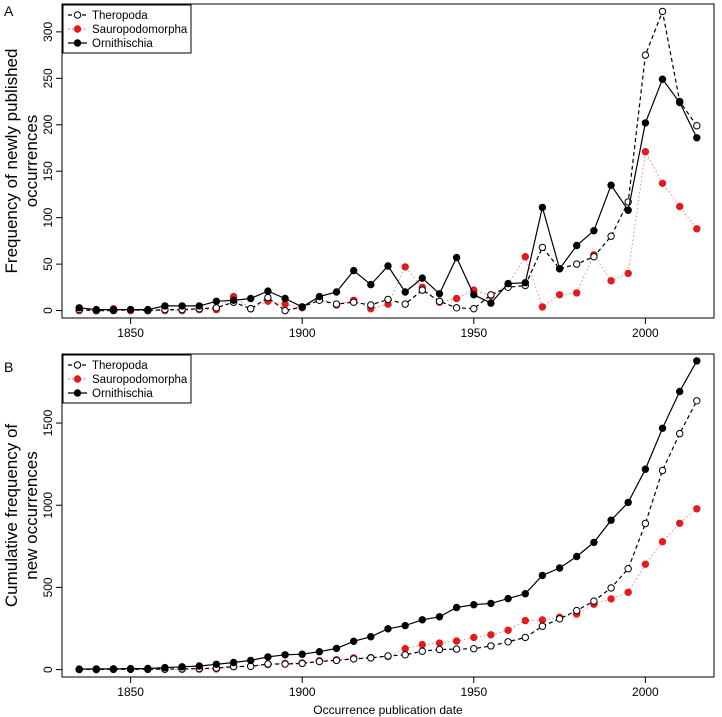 The image size is (722, 717). Describe the element at coordinates (48, 32) in the screenshot. I see `y-tick-label: 300` at that location.